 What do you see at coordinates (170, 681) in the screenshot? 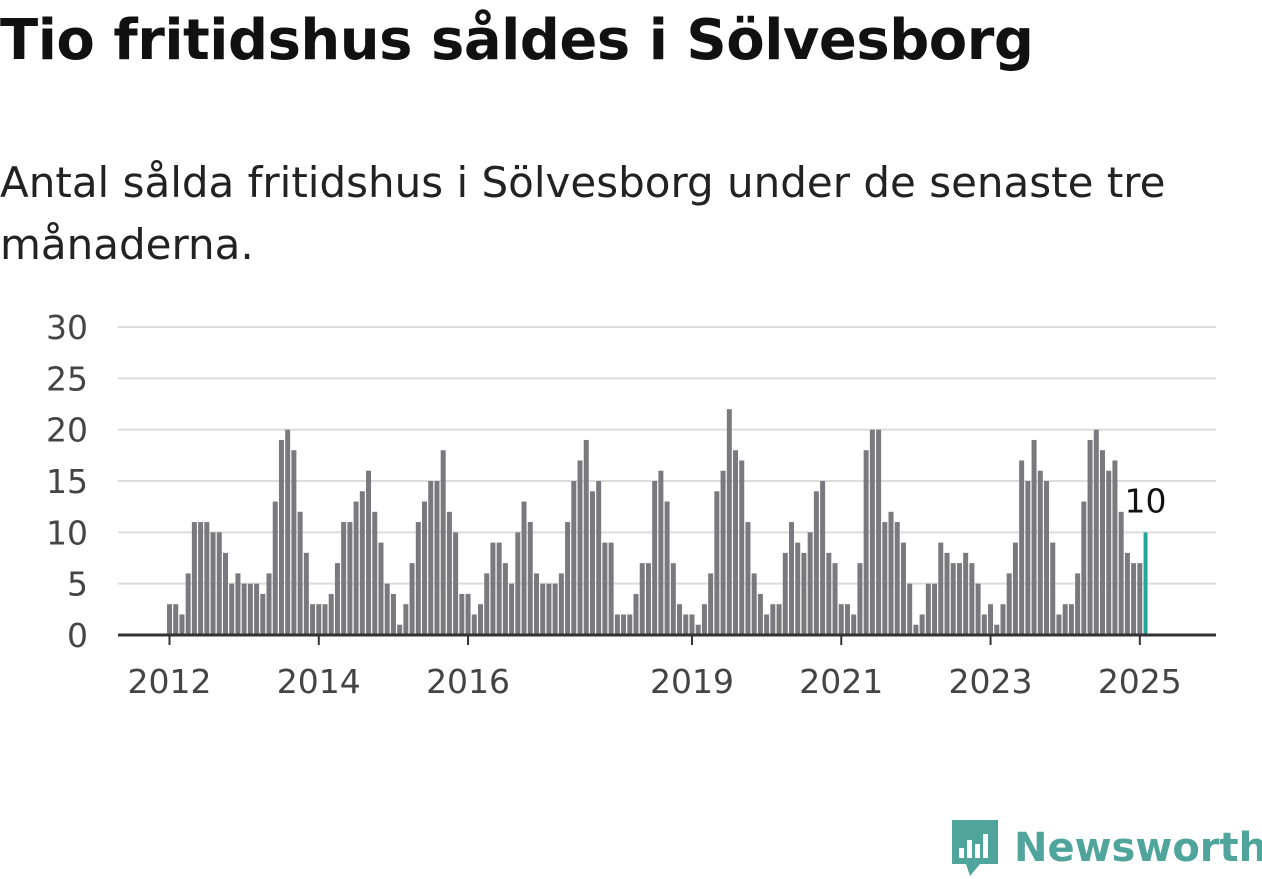
I see `x-tick-label: 2012` at bounding box center [170, 681].